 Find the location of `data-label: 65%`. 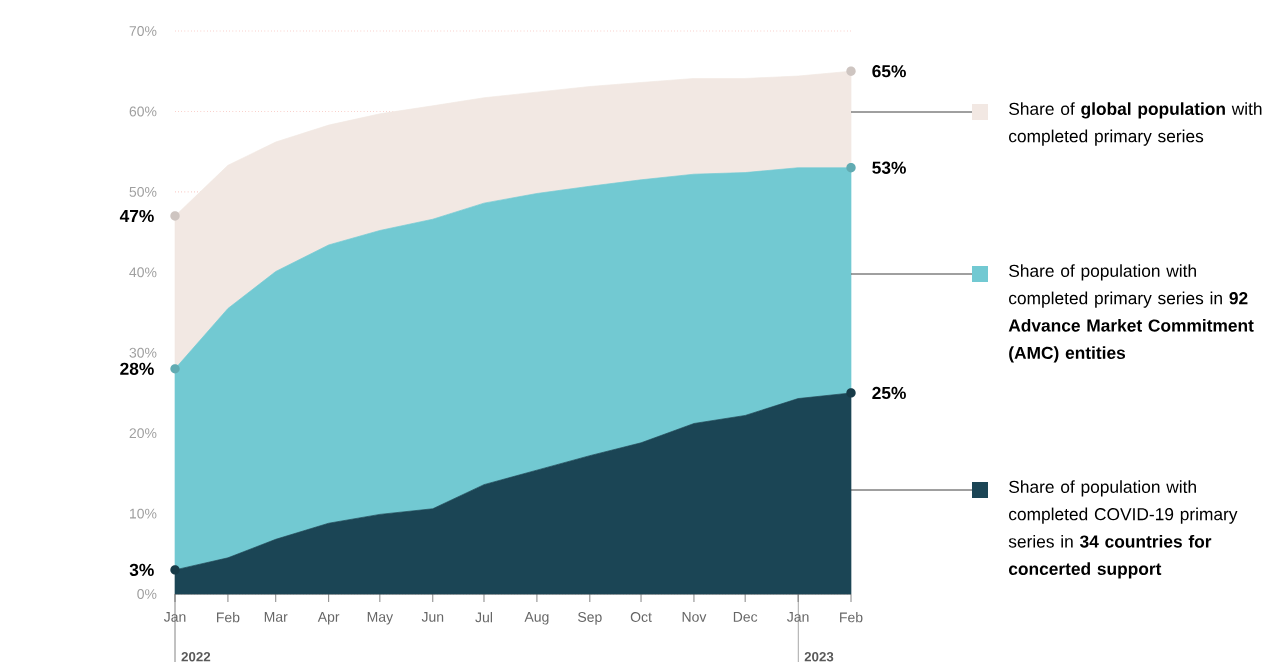

data-label: 65% is located at coordinates (889, 71).